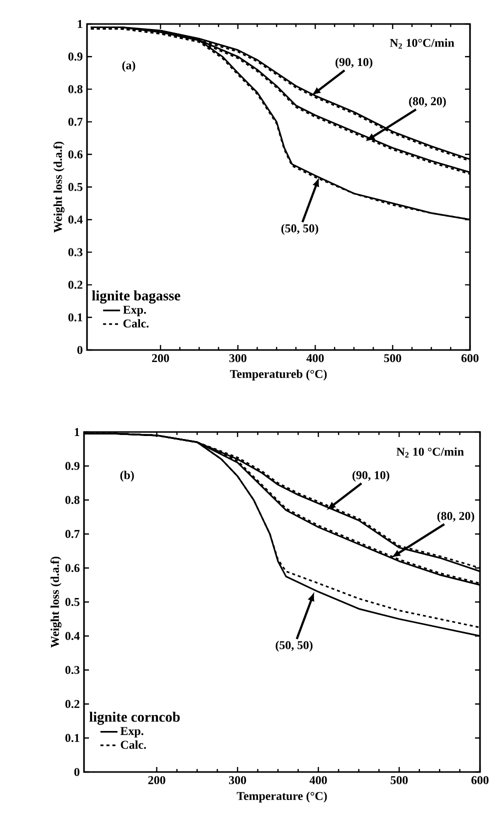 The width and height of the screenshot is (497, 821). I want to click on x-axis-title: Temperature (°C), so click(281, 797).